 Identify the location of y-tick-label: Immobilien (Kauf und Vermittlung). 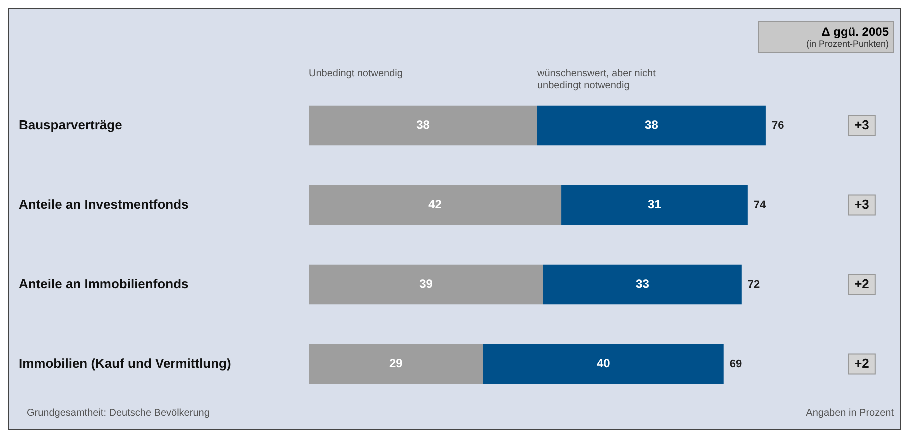
(125, 363).